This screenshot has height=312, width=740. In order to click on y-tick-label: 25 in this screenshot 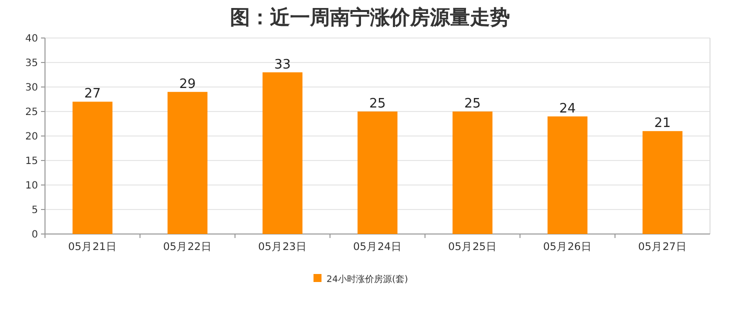, I will do `click(31, 112)`.